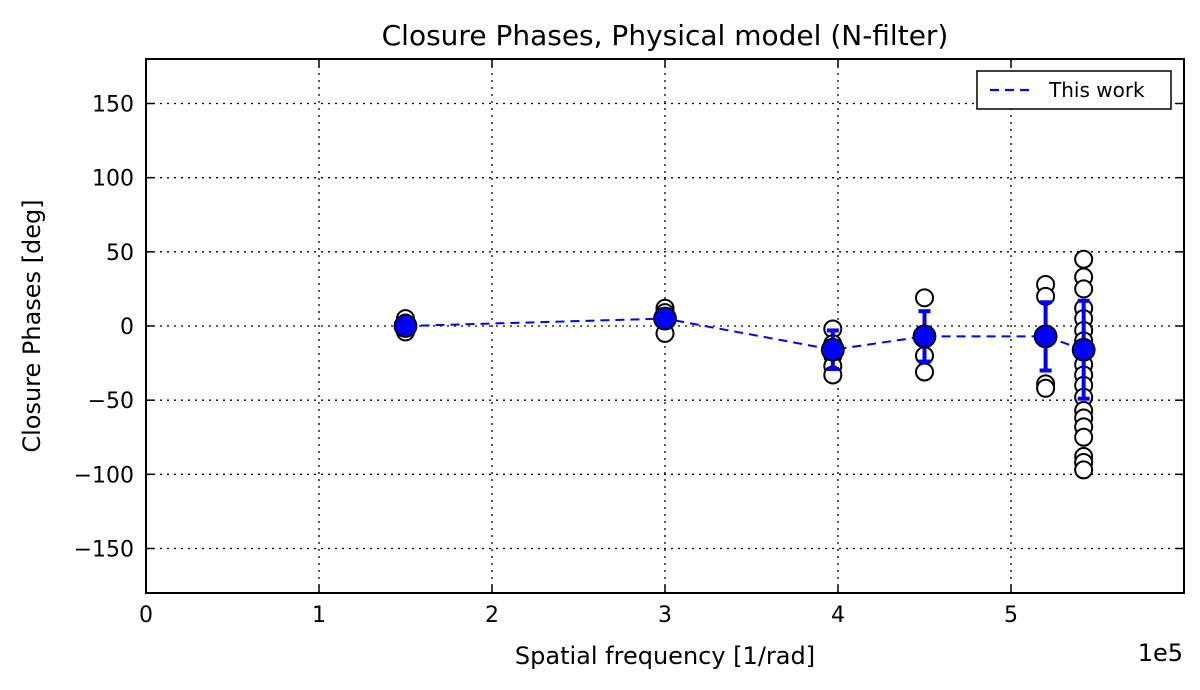 Image resolution: width=1200 pixels, height=690 pixels. Describe the element at coordinates (1160, 653) in the screenshot. I see `x-axis-offset-label: 1e5` at that location.